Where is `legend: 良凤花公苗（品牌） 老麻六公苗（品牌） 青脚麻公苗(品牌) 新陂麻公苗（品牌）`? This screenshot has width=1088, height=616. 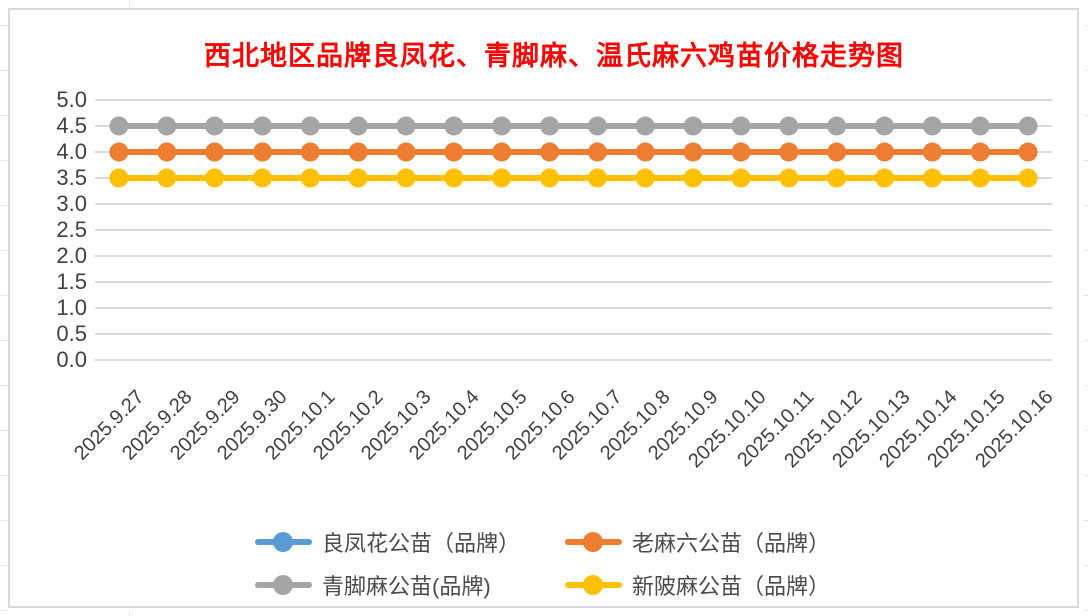 legend: 良凤花公苗（品牌） 老麻六公苗（品牌） 青脚麻公苗(品牌) 新陂麻公苗（品牌） is located at coordinates (542, 563).